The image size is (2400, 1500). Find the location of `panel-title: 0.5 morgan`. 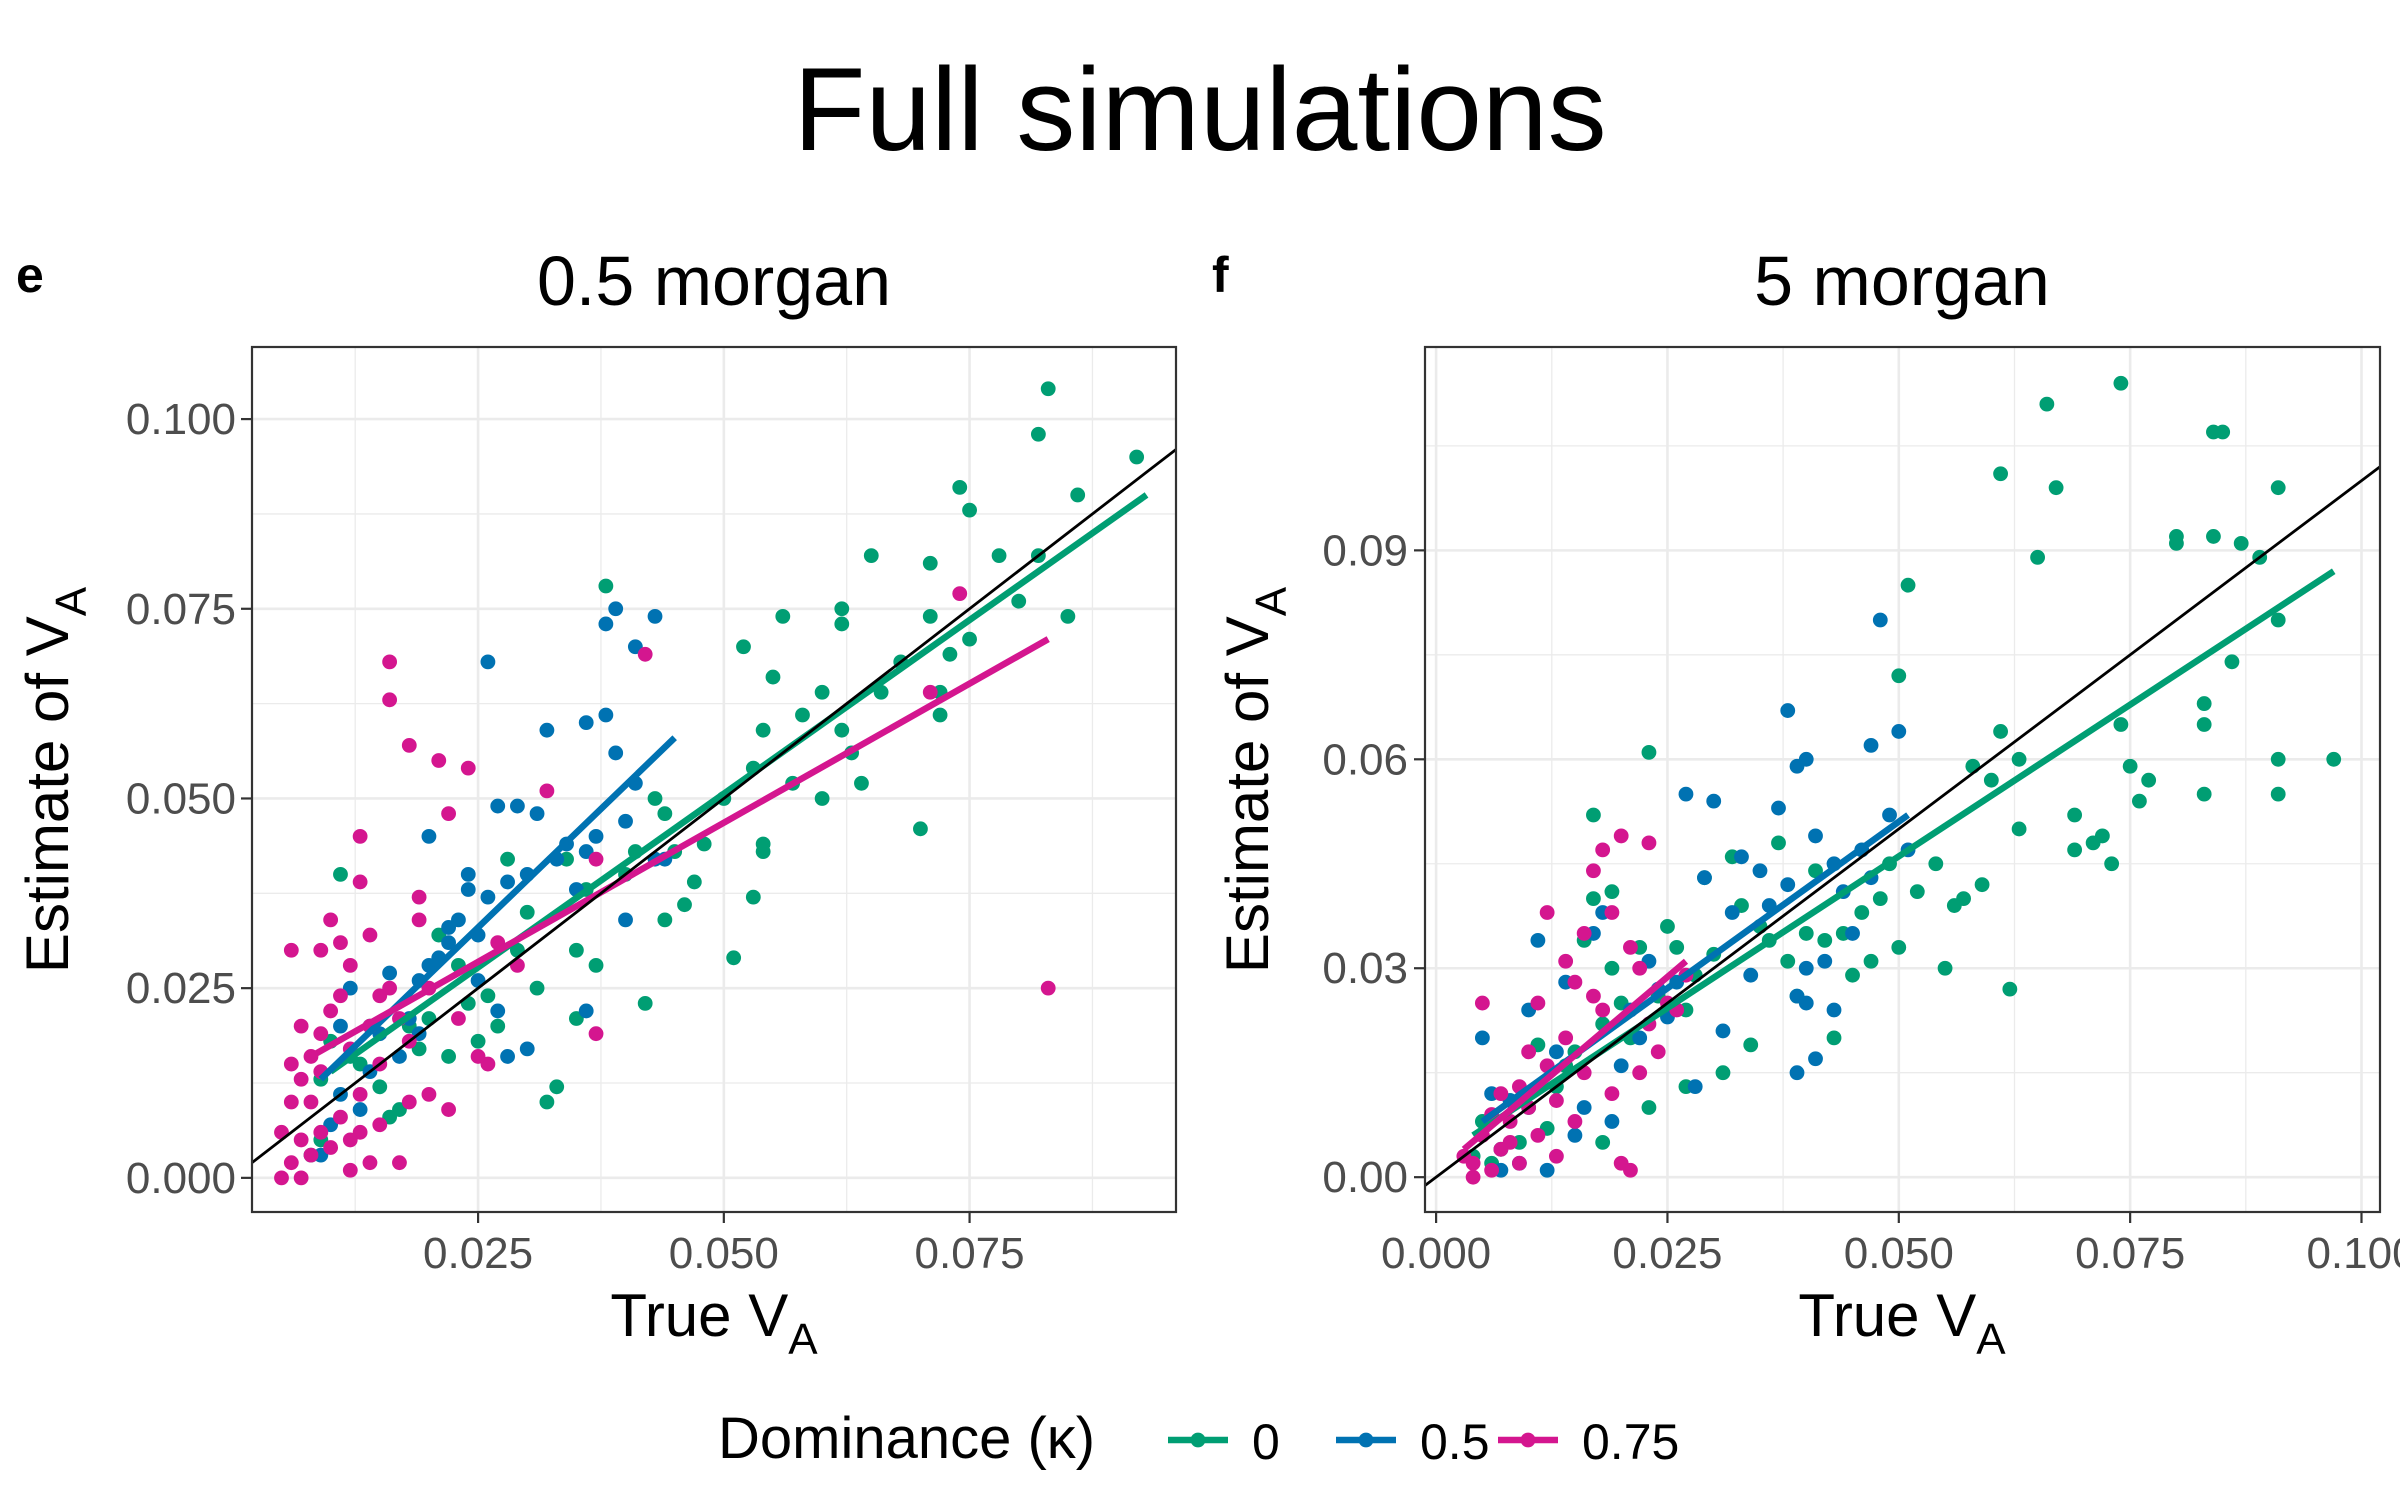

panel-title: 0.5 morgan is located at coordinates (714, 281).